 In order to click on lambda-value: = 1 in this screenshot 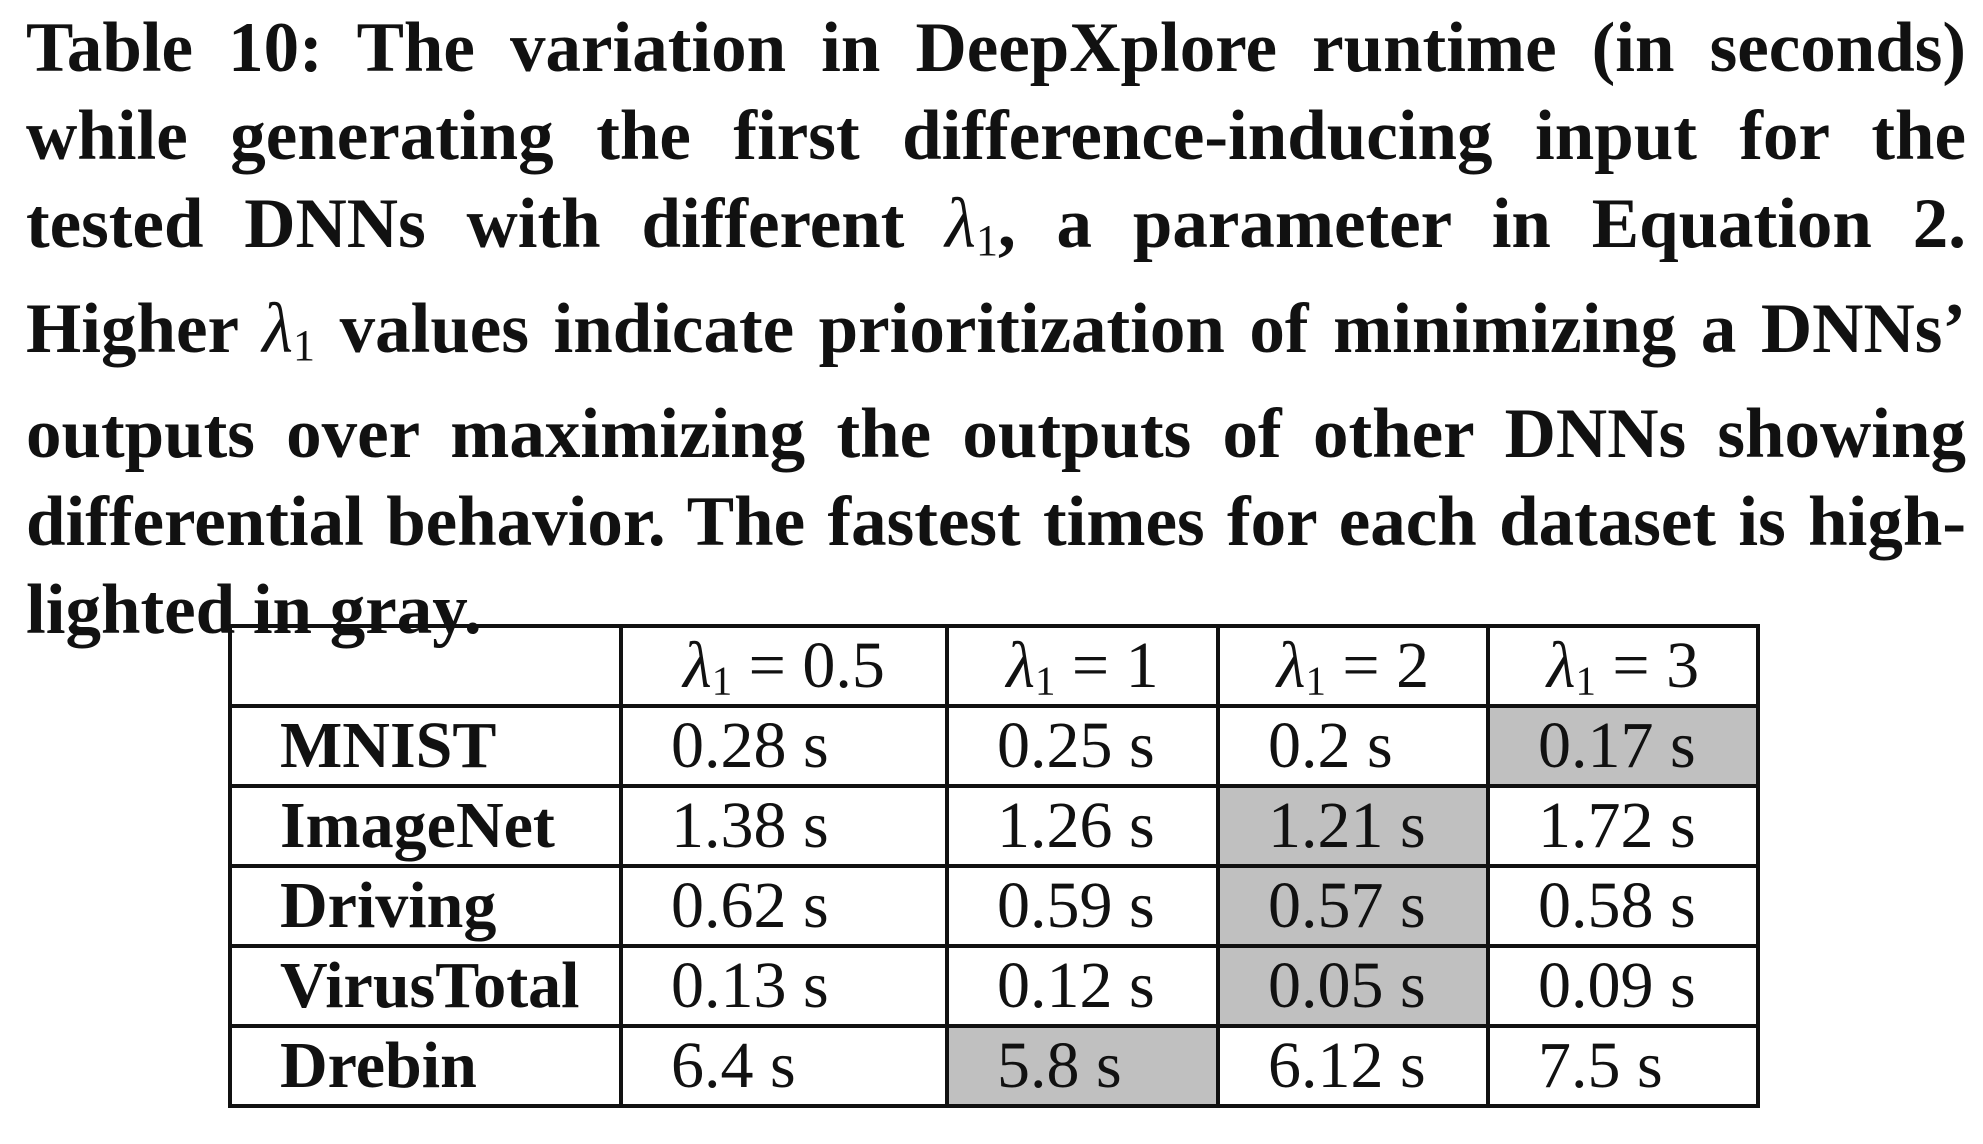, I will do `click(1107, 665)`.